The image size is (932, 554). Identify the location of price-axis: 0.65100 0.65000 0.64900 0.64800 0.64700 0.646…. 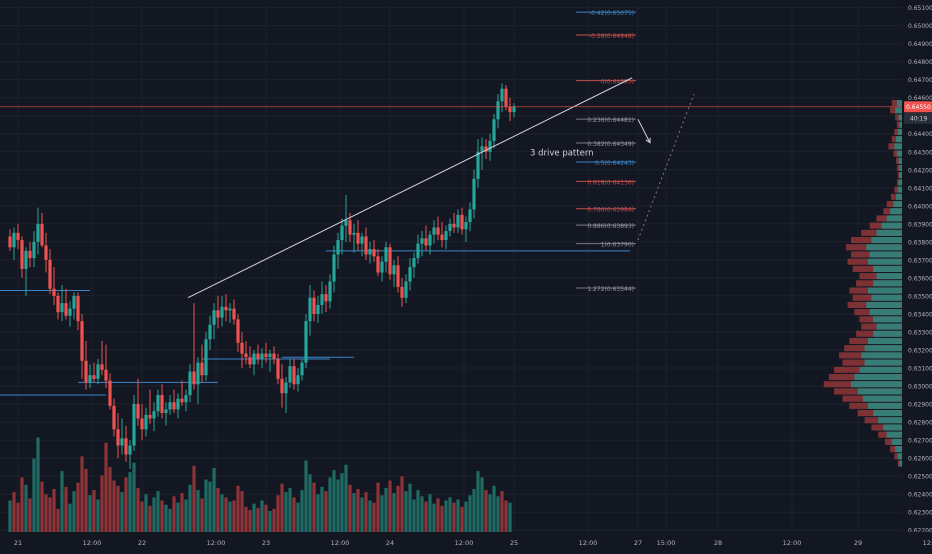
(917, 275).